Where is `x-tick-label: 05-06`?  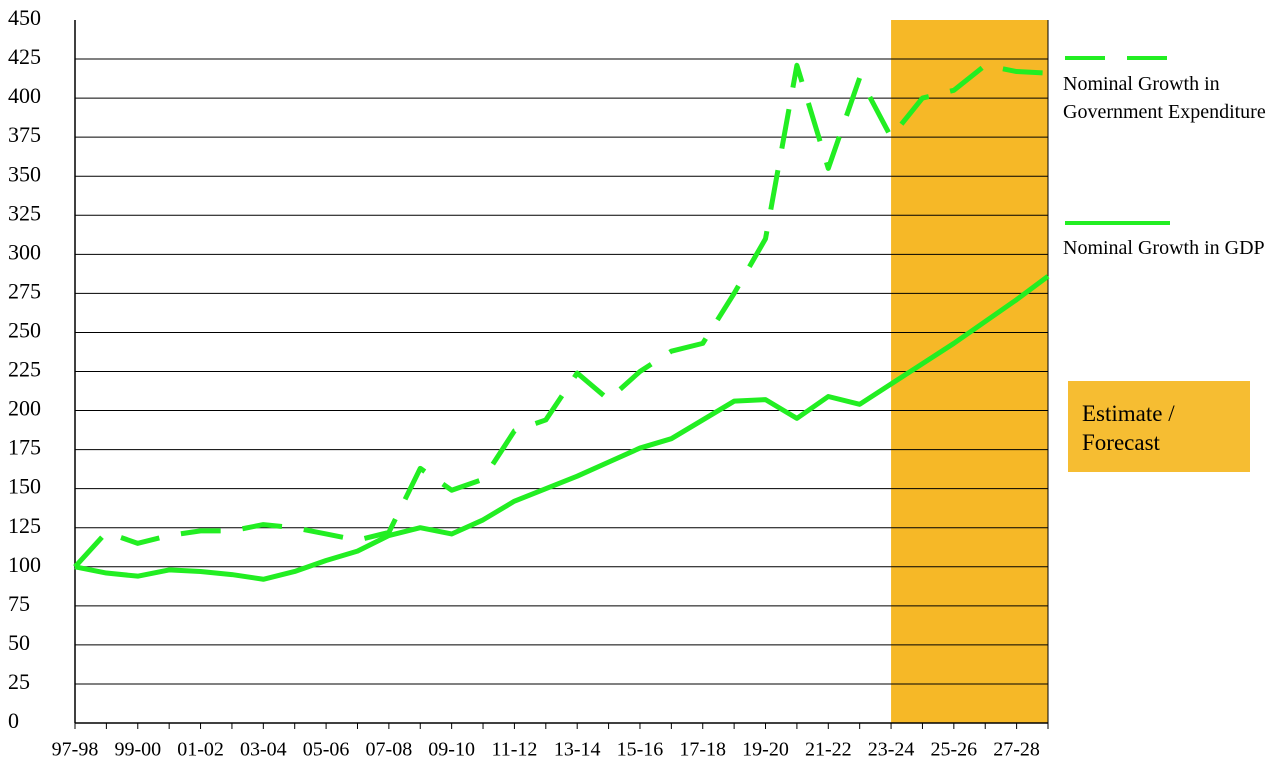 x-tick-label: 05-06 is located at coordinates (326, 750).